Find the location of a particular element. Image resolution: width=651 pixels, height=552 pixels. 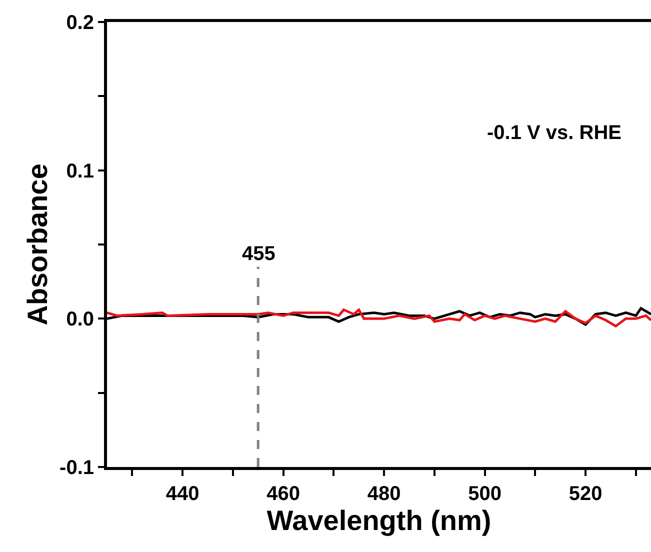

annotation: -0.1 V vs. RHE is located at coordinates (554, 133).